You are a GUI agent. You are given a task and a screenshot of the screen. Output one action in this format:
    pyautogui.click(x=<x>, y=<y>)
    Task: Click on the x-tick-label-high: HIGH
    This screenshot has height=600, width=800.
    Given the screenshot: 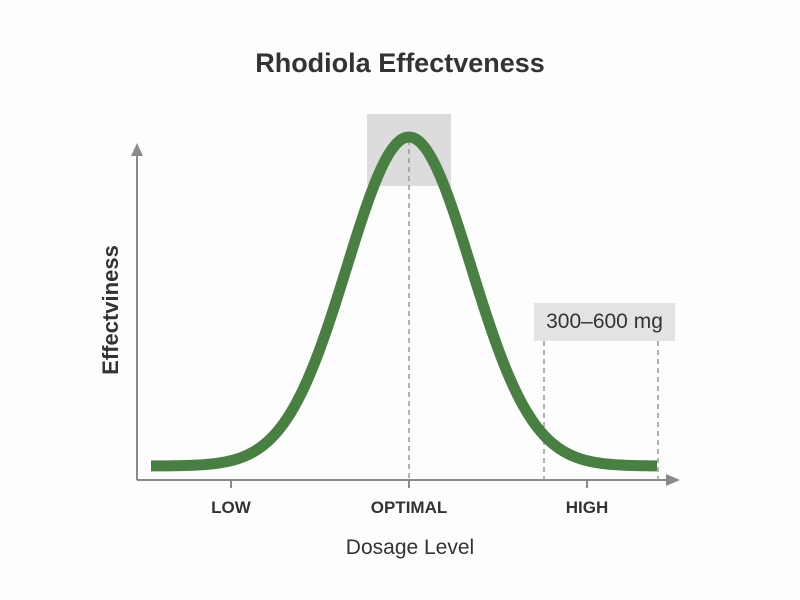 What is the action you would take?
    pyautogui.click(x=587, y=507)
    